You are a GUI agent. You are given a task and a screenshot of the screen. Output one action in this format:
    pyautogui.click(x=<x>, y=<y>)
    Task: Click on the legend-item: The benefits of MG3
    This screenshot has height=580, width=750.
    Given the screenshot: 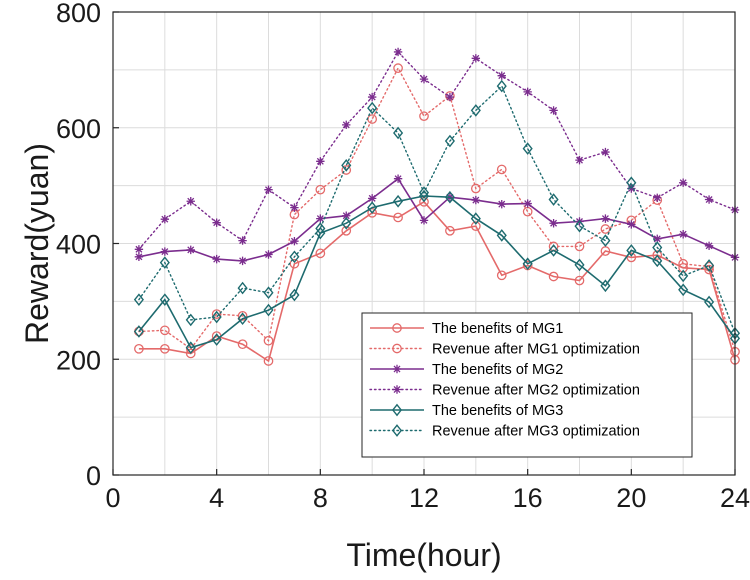 What is the action you would take?
    pyautogui.click(x=466, y=411)
    